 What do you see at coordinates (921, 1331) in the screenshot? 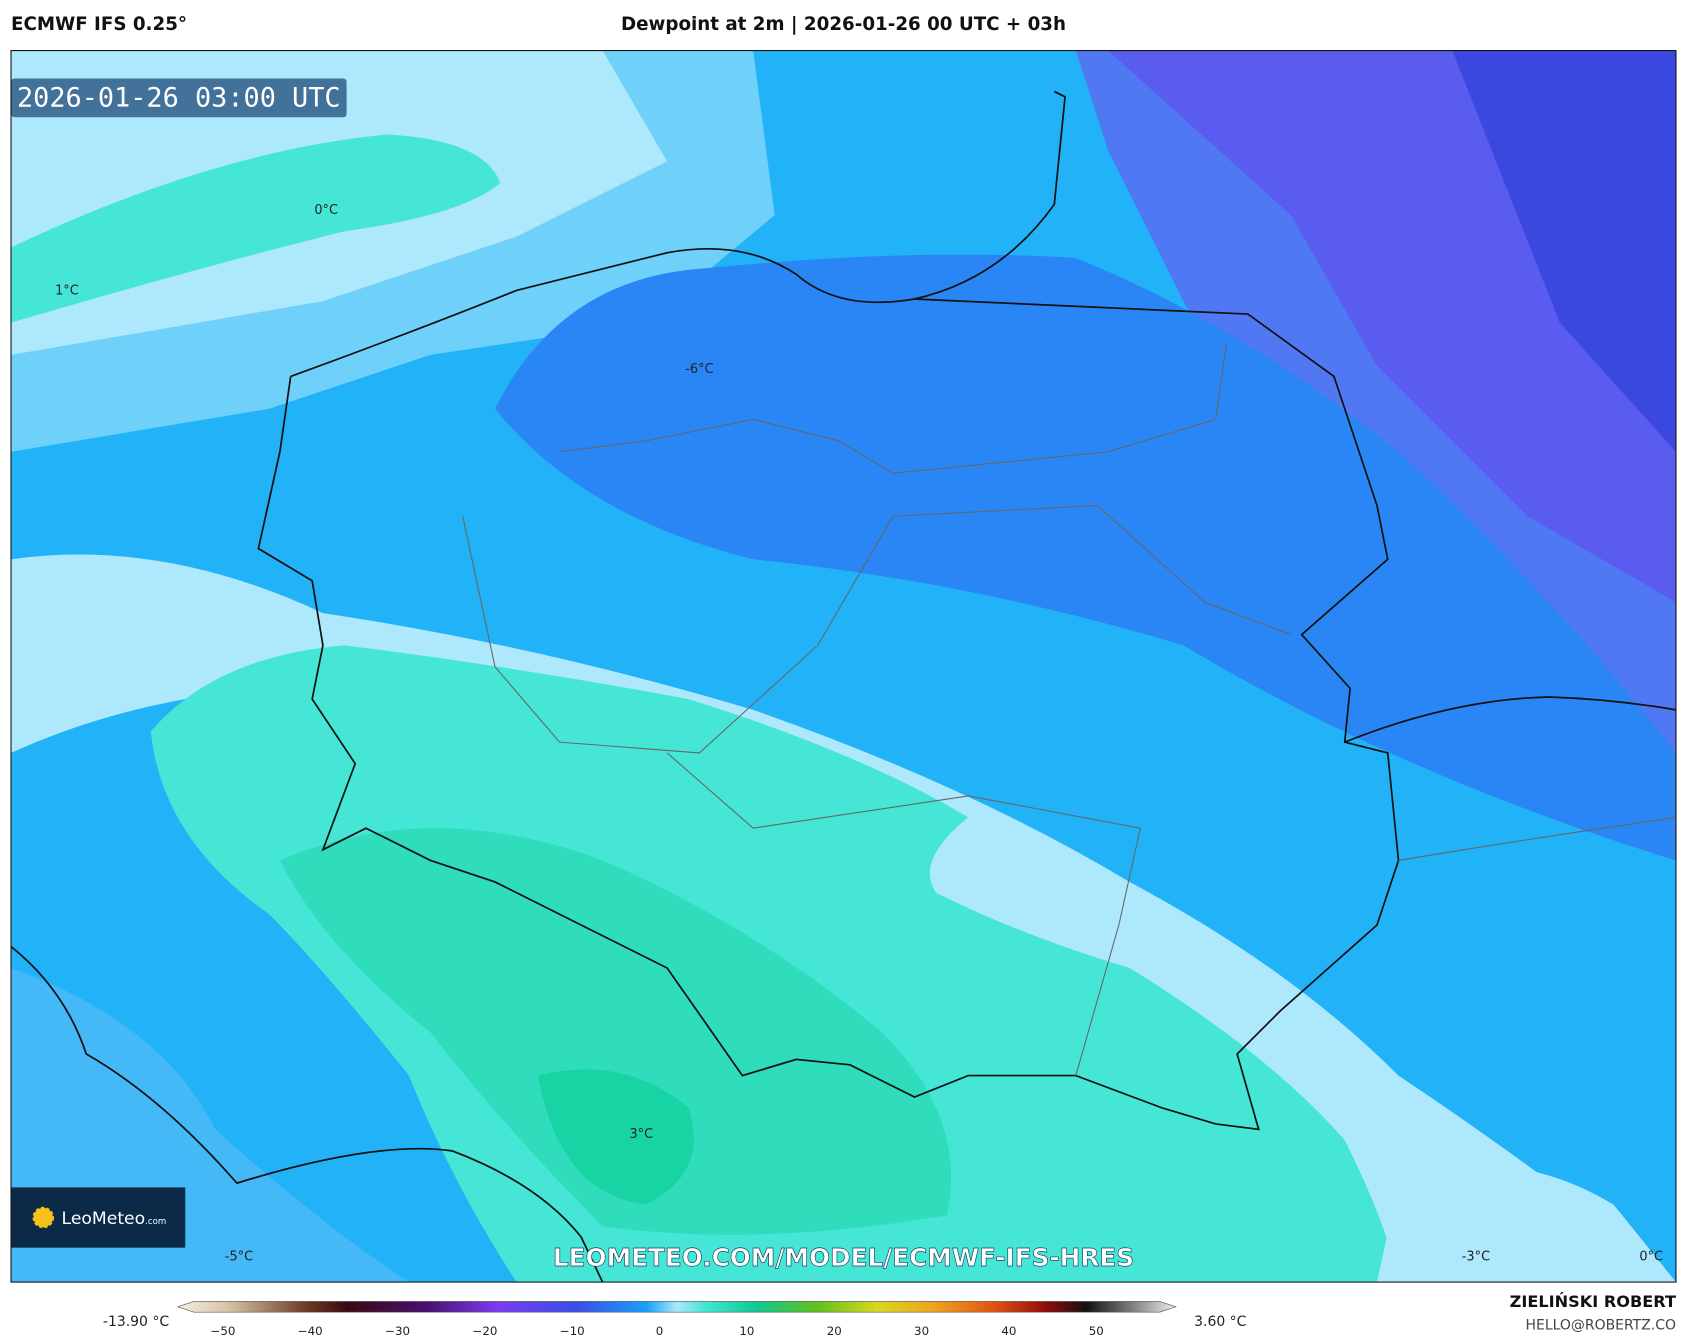
I see `colorbar-tick-label: 30` at bounding box center [921, 1331].